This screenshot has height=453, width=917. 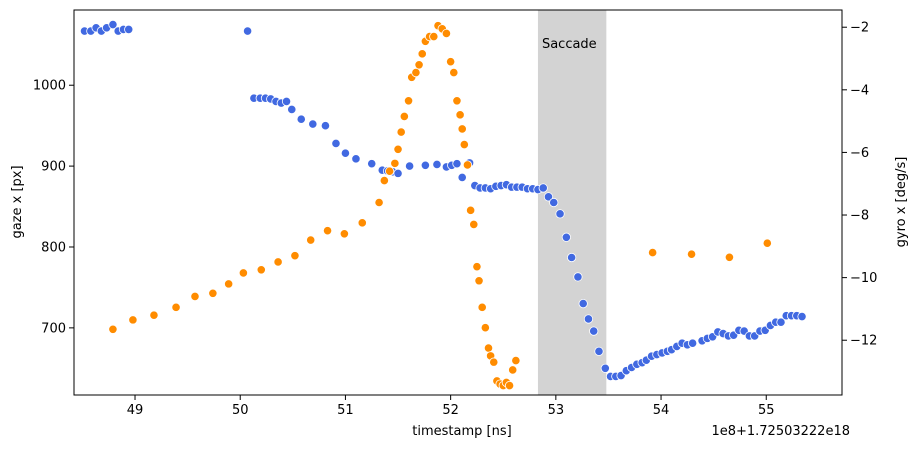 What do you see at coordinates (859, 216) in the screenshot?
I see `y-right-tick-label: −8` at bounding box center [859, 216].